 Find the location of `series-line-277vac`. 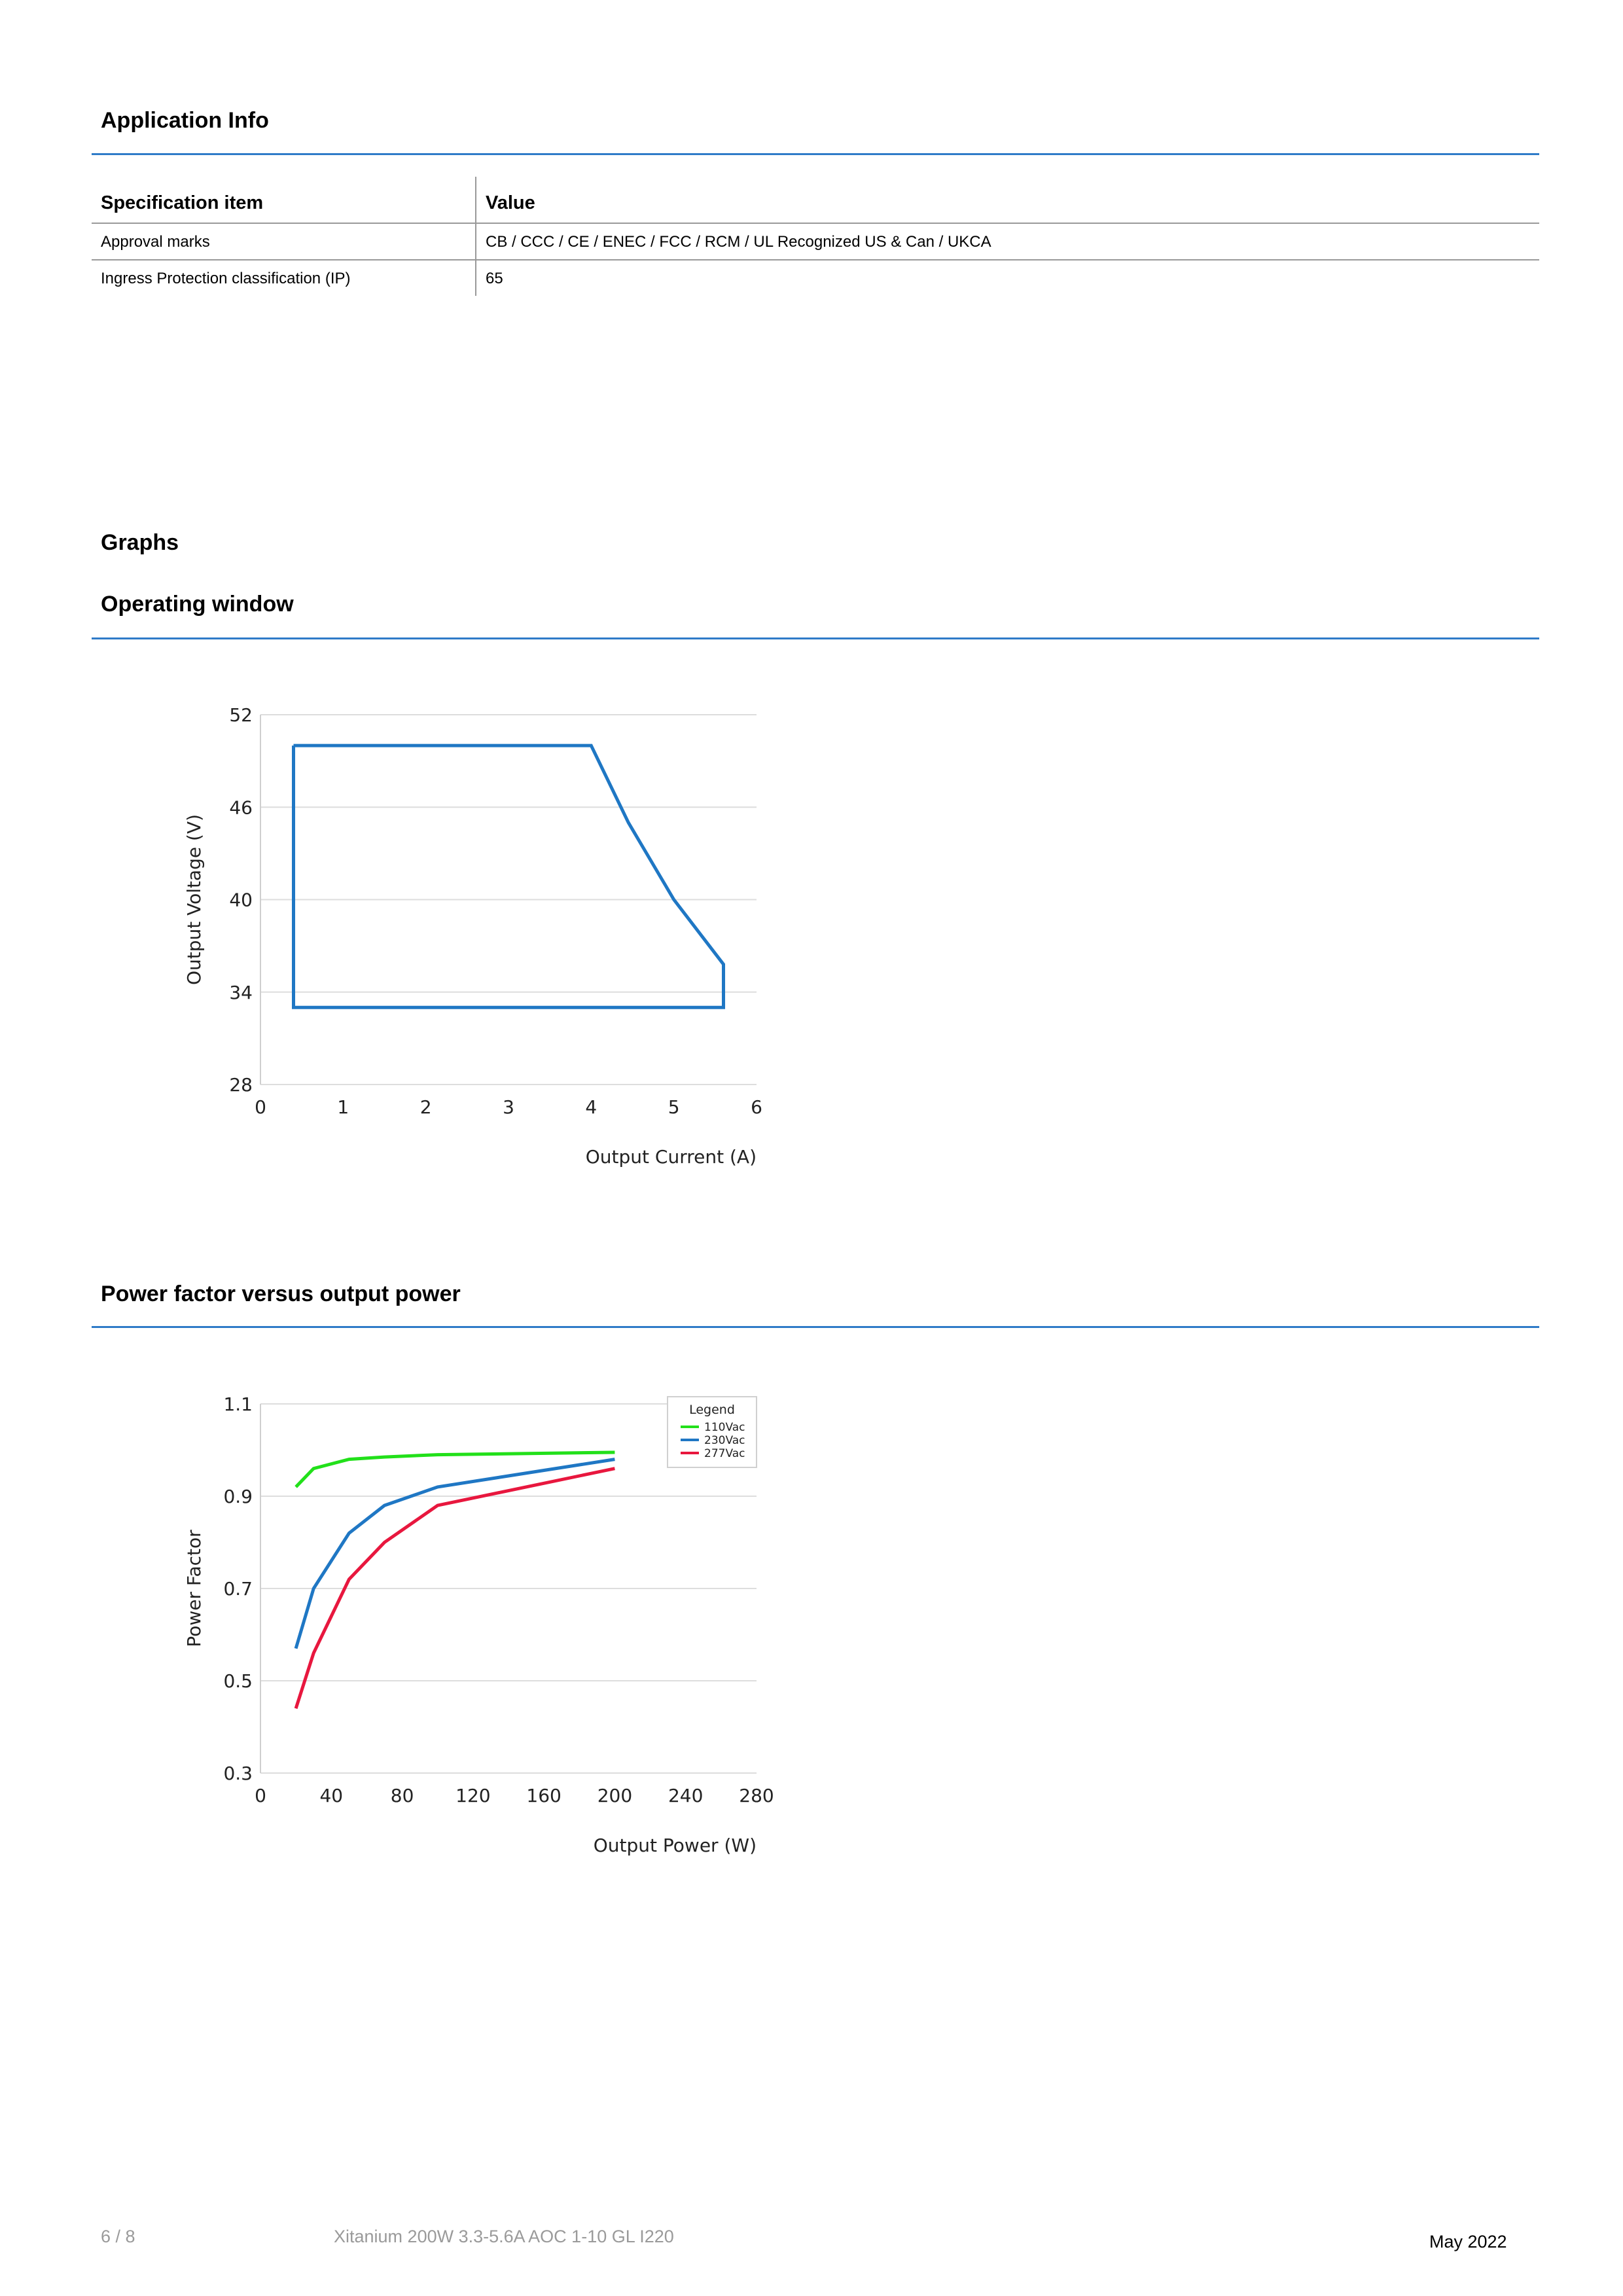

series-line-277vac is located at coordinates (455, 1588).